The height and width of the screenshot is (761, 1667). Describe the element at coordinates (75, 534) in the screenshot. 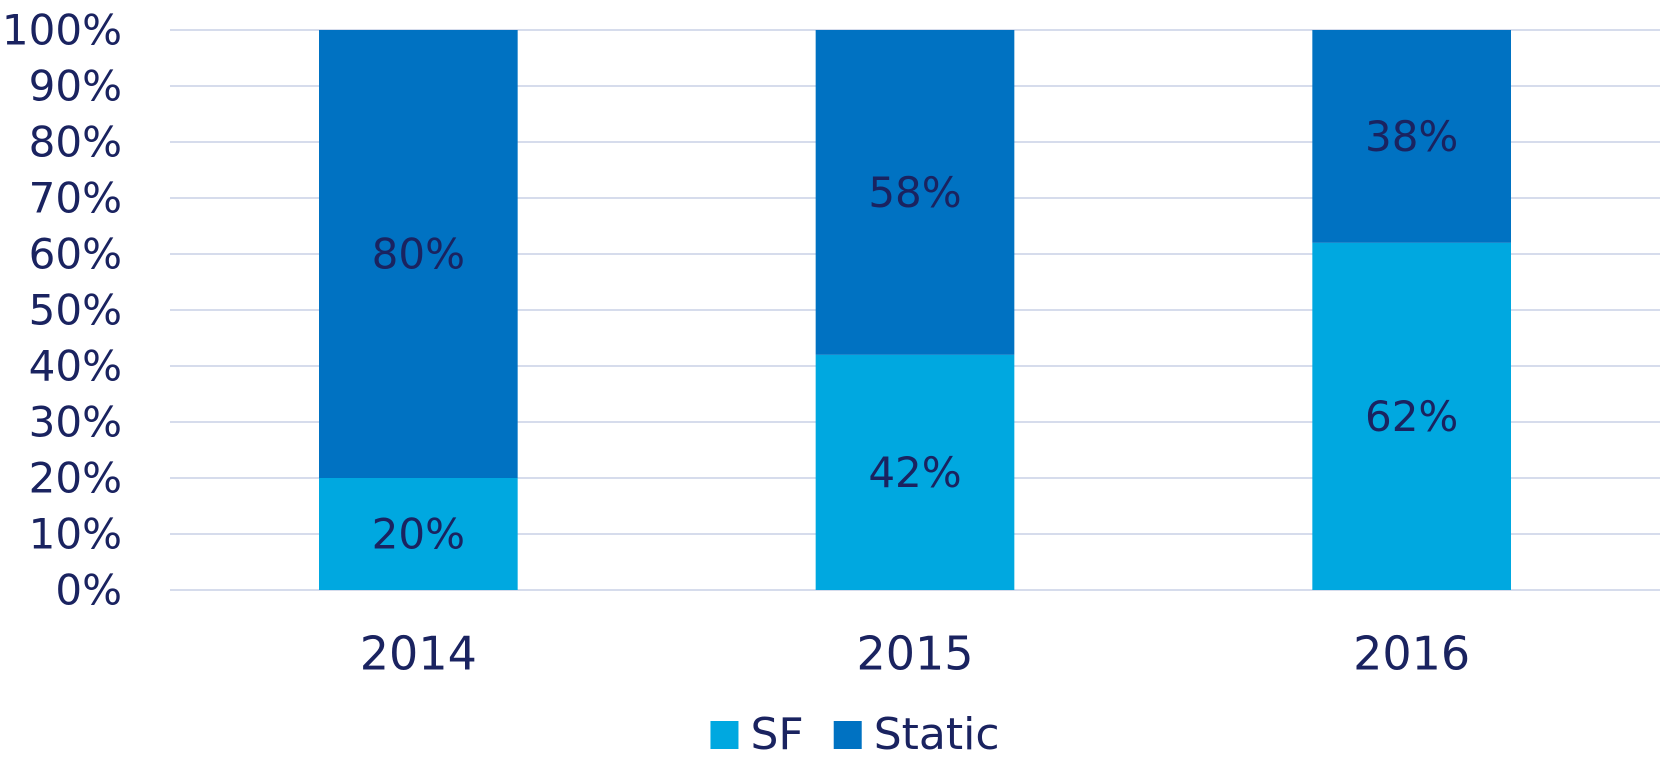

I see `y-tick-label: 10%` at that location.